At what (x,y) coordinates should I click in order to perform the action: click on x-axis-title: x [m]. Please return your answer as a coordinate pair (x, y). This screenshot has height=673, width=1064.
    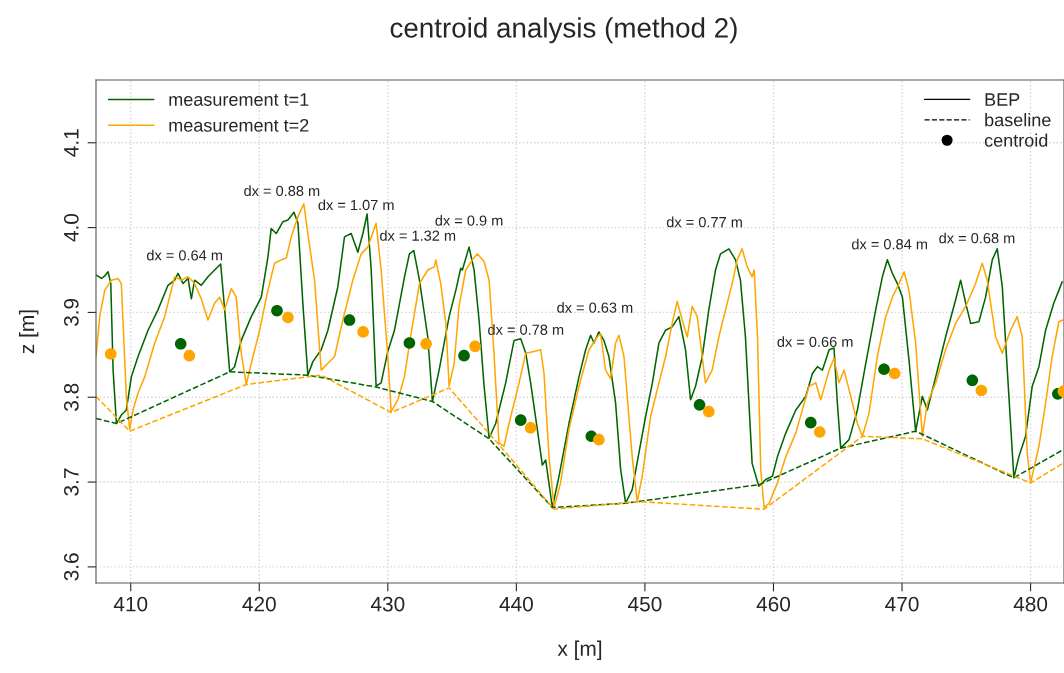
    Looking at the image, I should click on (579, 650).